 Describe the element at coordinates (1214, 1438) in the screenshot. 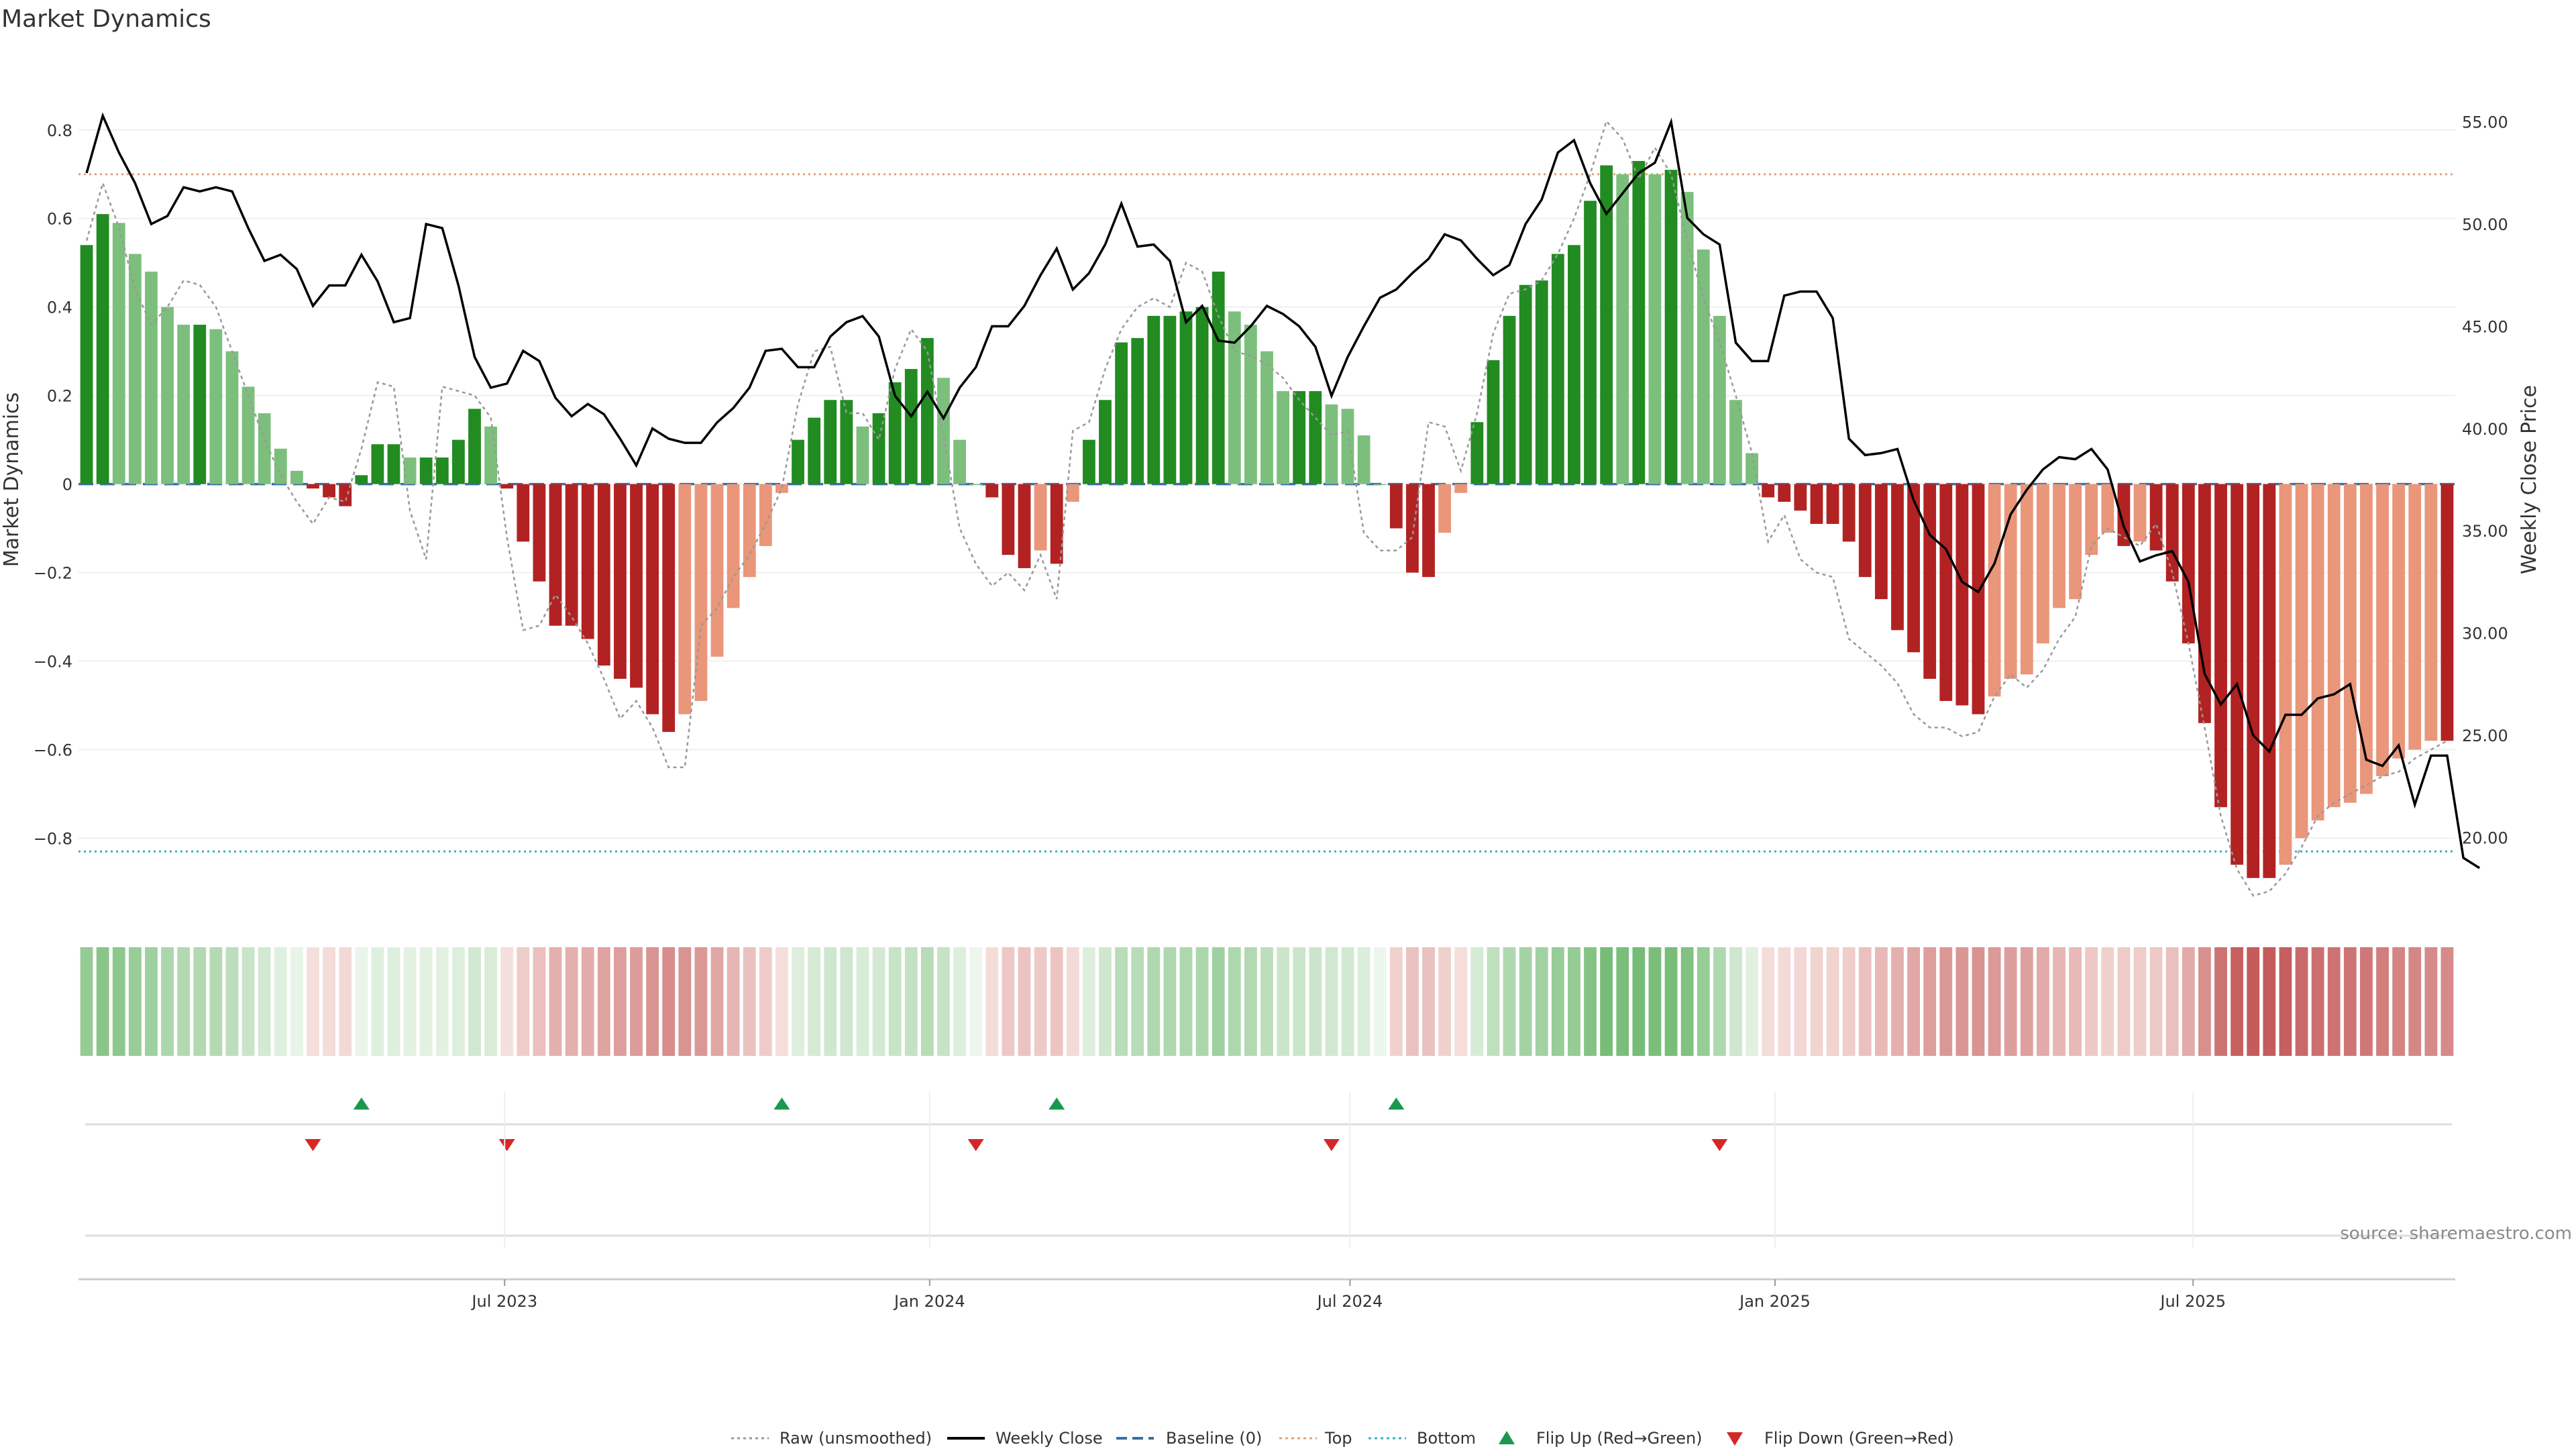

I see `legend-label-2: Baseline (0)` at that location.